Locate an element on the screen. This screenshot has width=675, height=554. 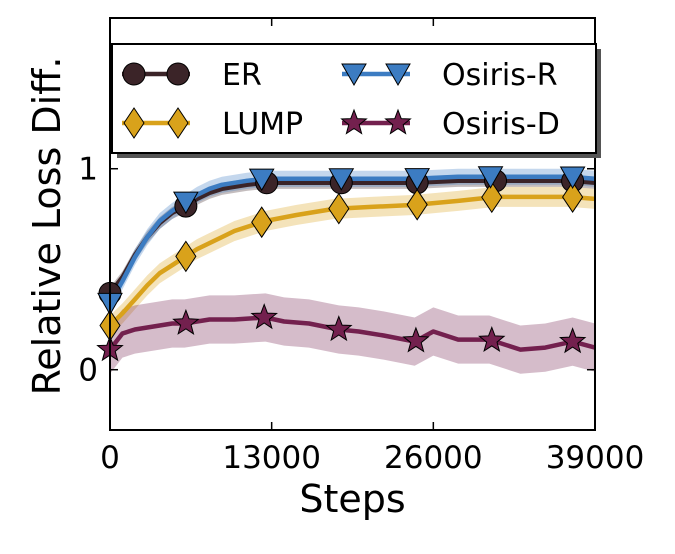
series-line is located at coordinates (352, 333).